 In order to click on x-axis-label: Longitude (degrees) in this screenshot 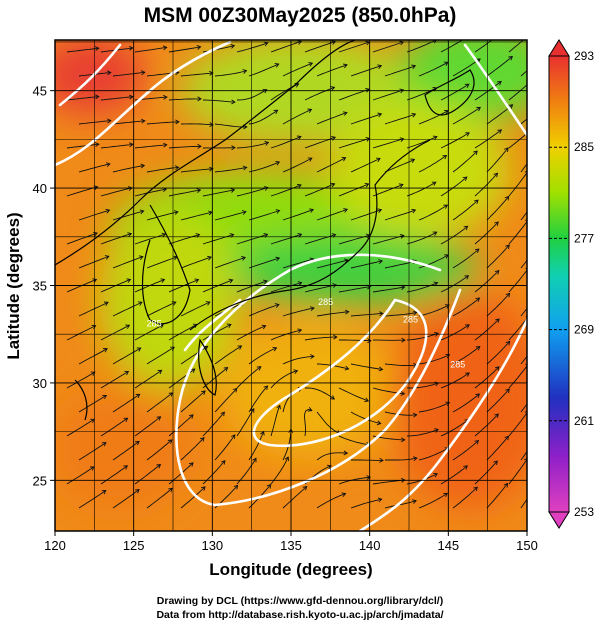, I will do `click(290, 569)`.